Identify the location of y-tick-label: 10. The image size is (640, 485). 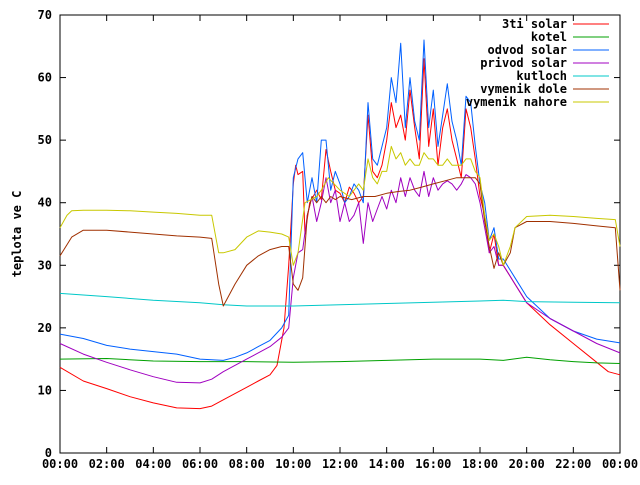
(45, 390).